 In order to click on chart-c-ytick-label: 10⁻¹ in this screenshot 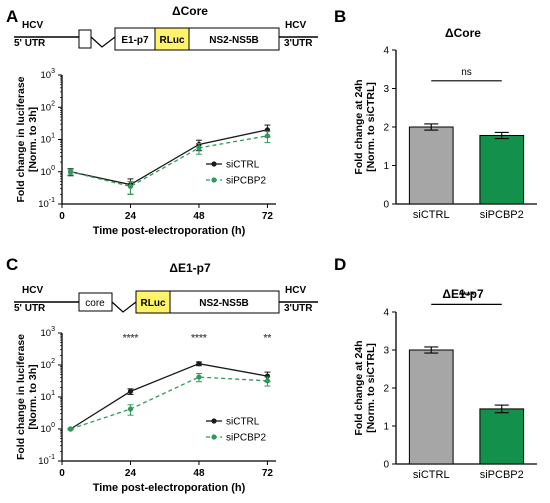, I will do `click(46, 460)`.